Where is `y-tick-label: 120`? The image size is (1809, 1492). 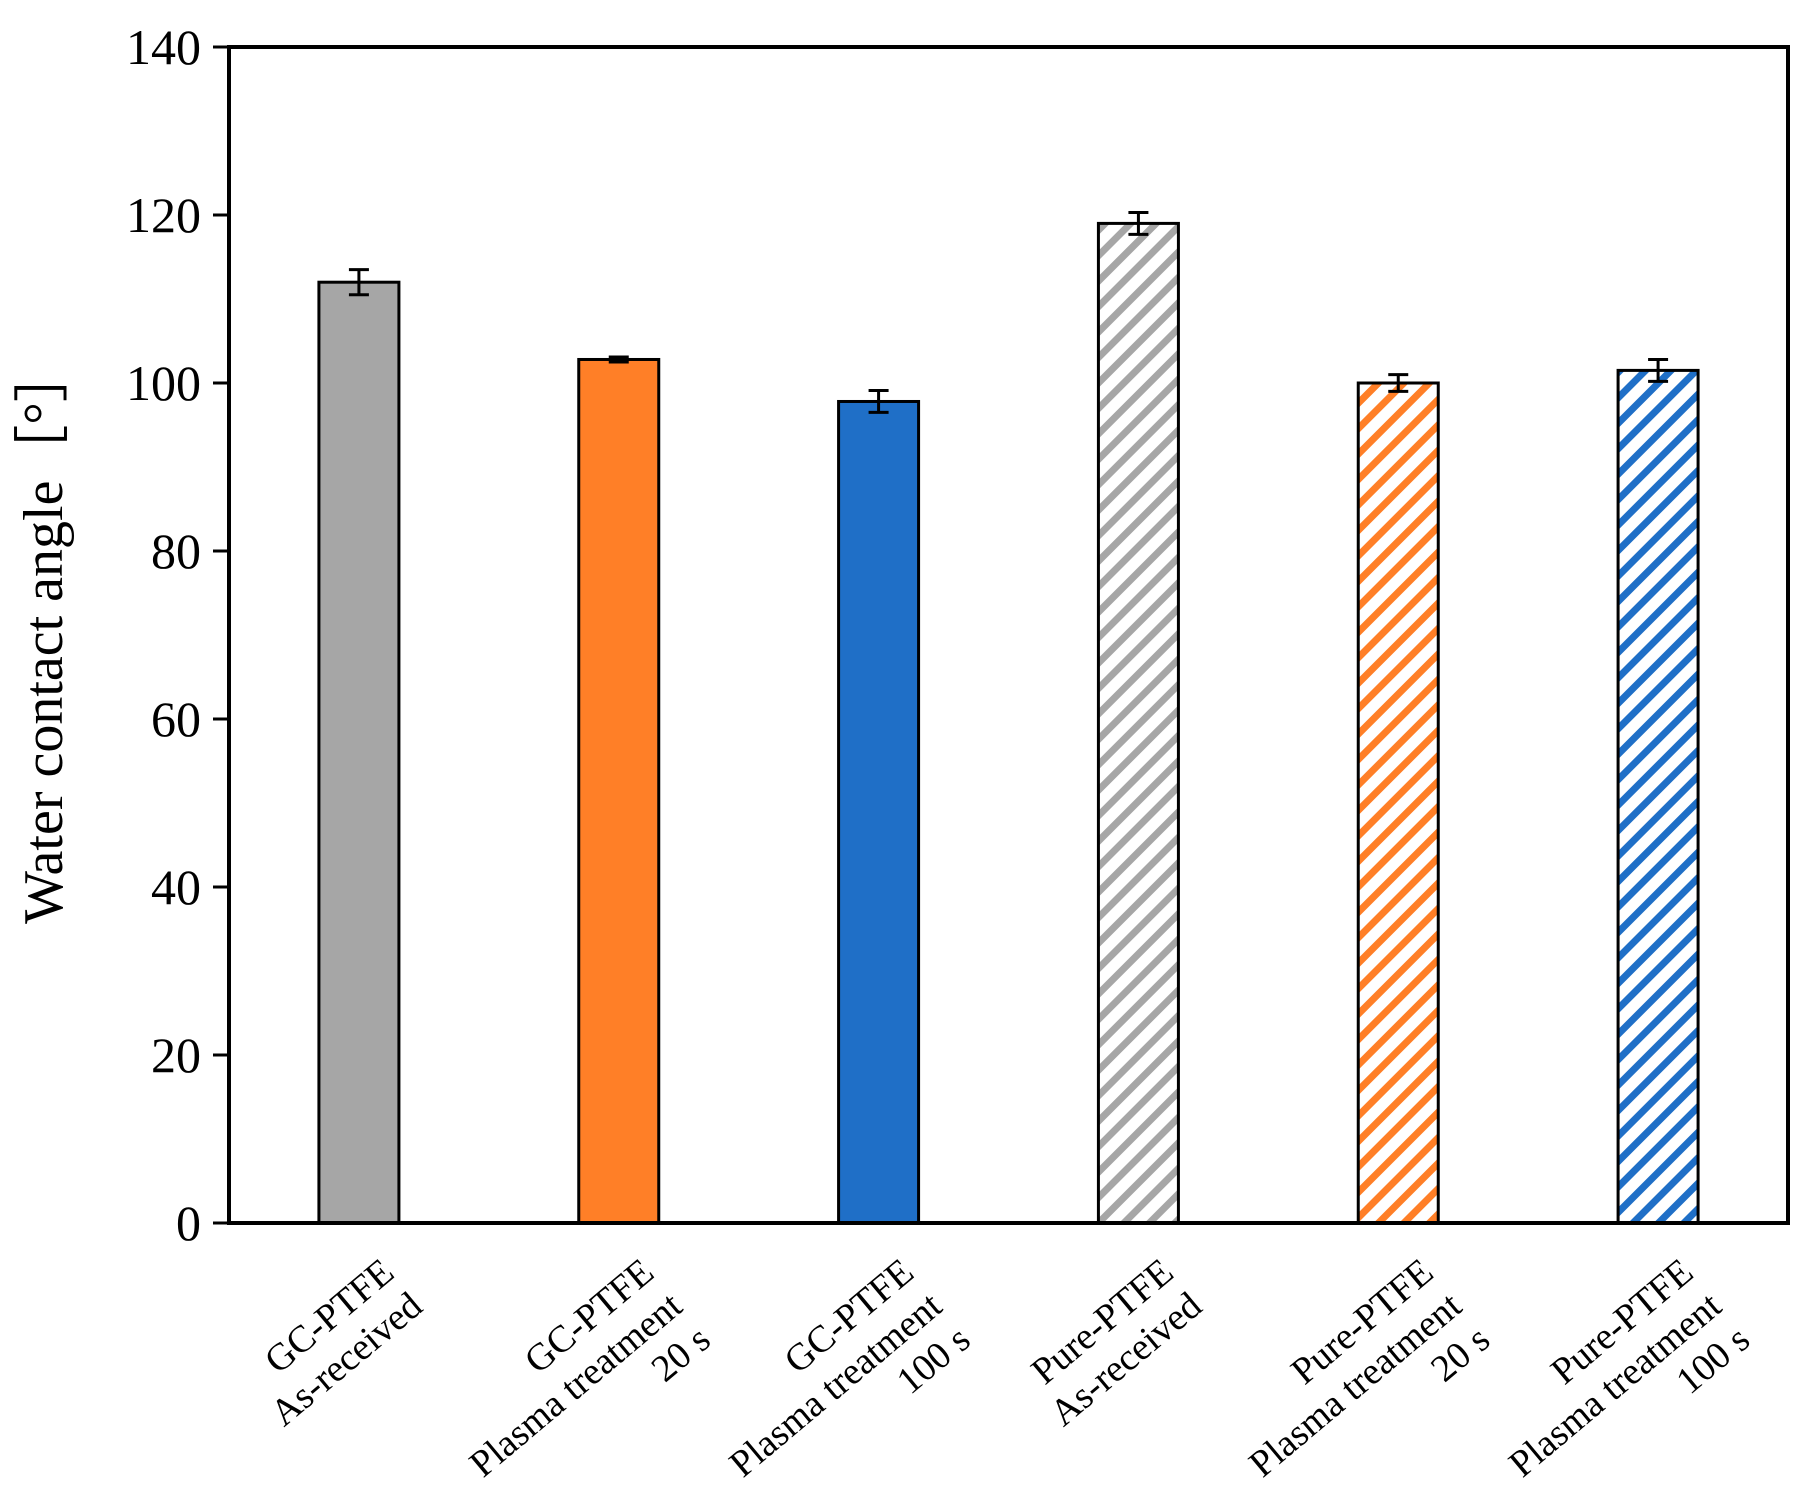 y-tick-label: 120 is located at coordinates (163, 215).